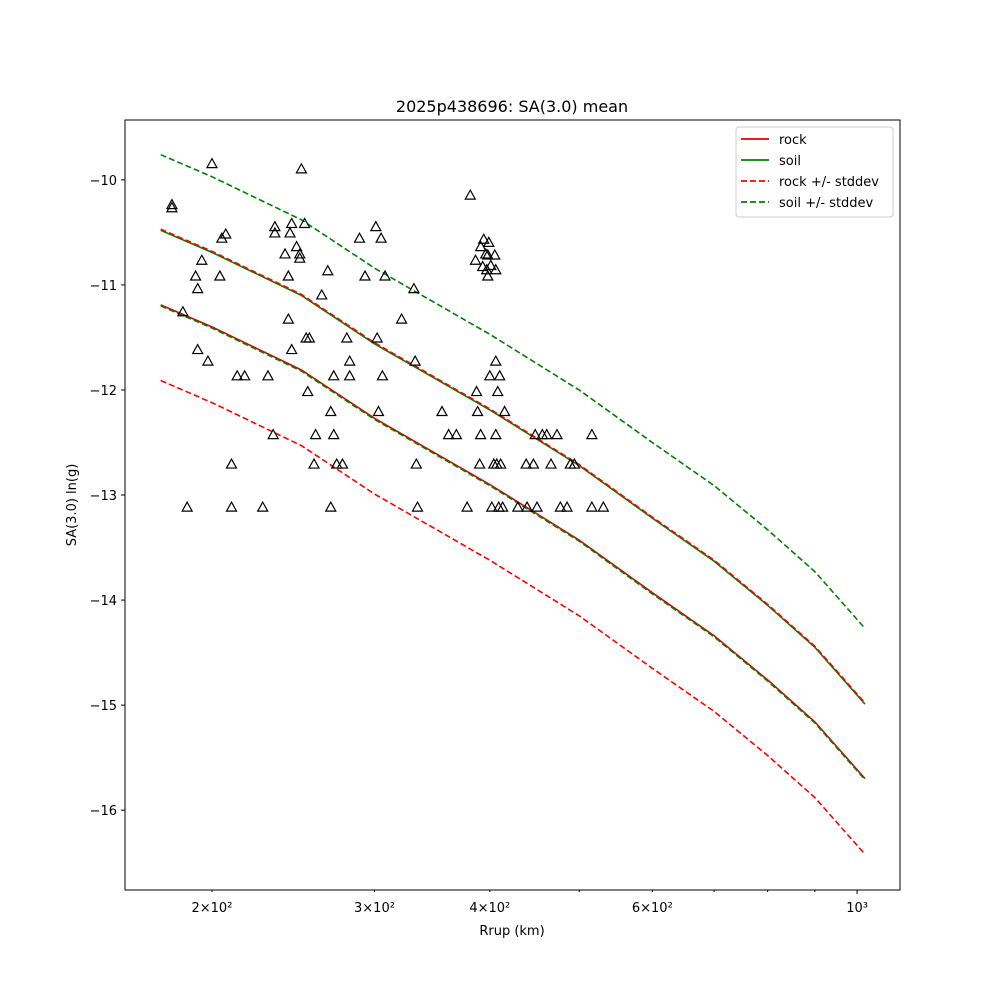  What do you see at coordinates (829, 182) in the screenshot?
I see `legend-label: rock +/- stddev` at bounding box center [829, 182].